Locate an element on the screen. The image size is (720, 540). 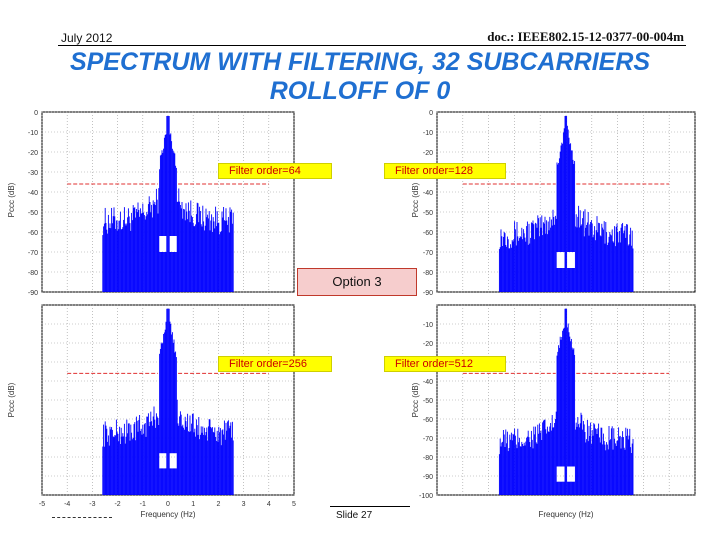
filter-tag-64: Filter order=64 is located at coordinates (275, 171).